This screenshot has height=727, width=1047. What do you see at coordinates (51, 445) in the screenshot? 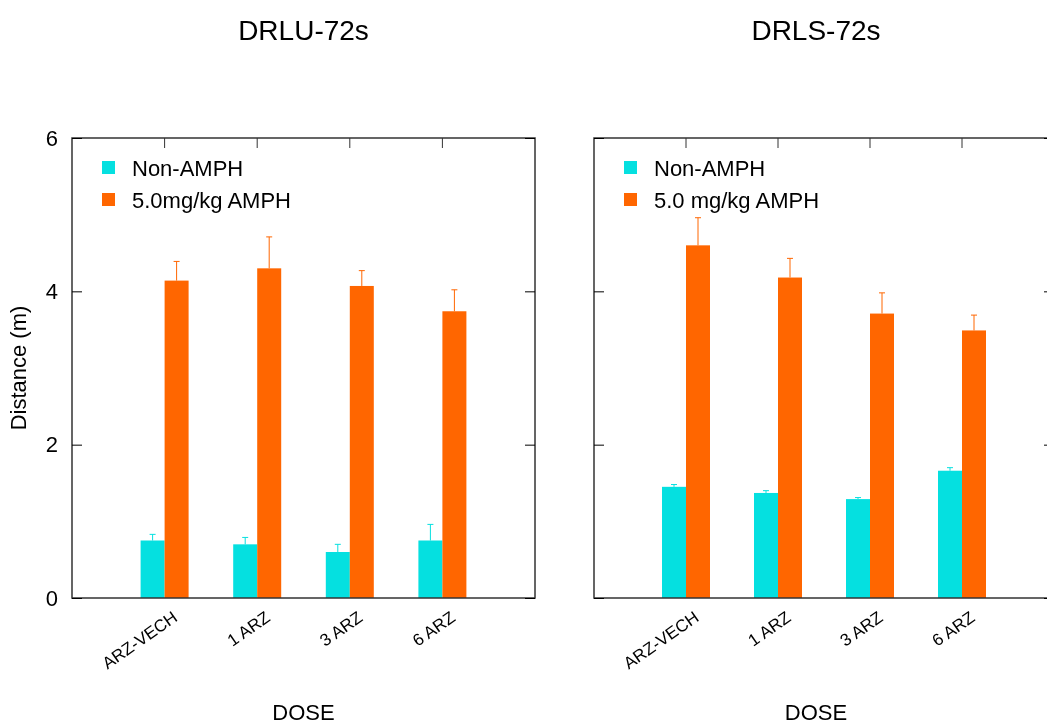
I see `y-tick-label: 2` at bounding box center [51, 445].